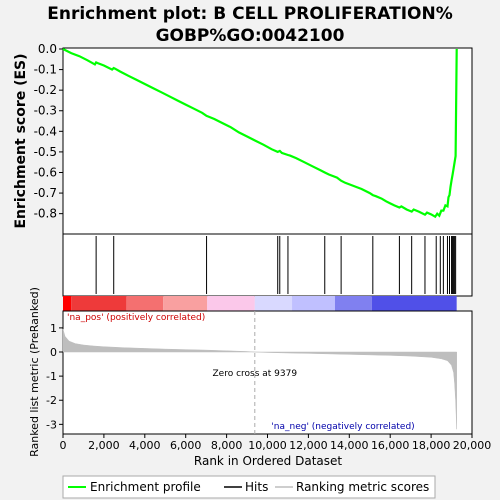 This screenshot has height=500, width=500. What do you see at coordinates (45, 70) in the screenshot?
I see `es-ytick-label: -0.1` at bounding box center [45, 70].